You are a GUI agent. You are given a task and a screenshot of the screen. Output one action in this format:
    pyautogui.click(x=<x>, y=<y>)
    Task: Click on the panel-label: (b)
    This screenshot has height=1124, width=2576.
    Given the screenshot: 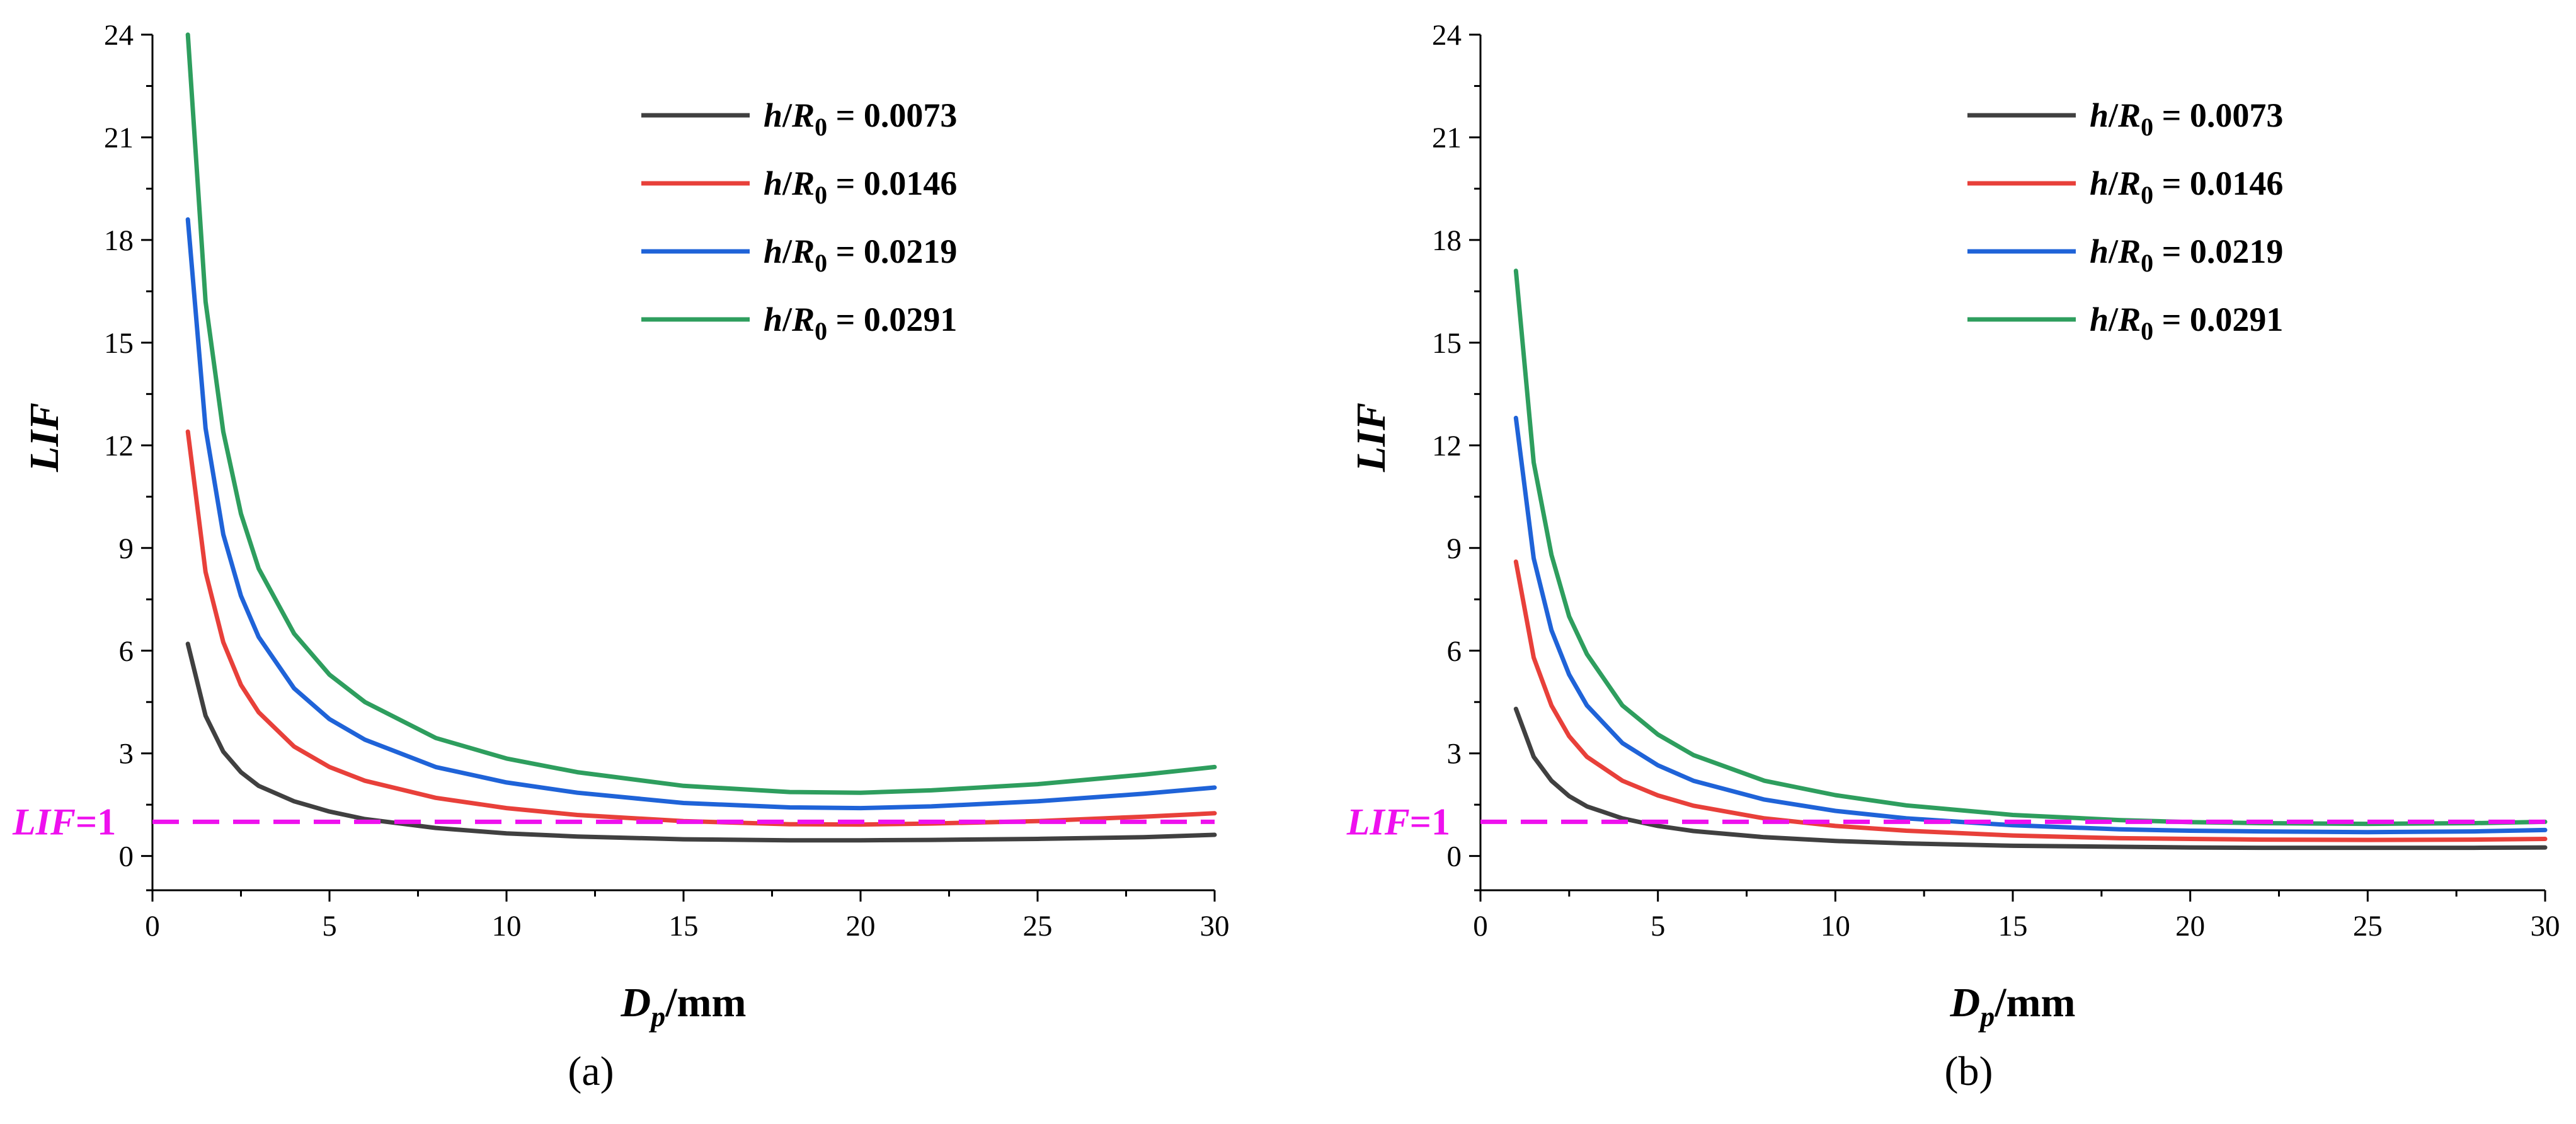 What is the action you would take?
    pyautogui.click(x=1969, y=1071)
    